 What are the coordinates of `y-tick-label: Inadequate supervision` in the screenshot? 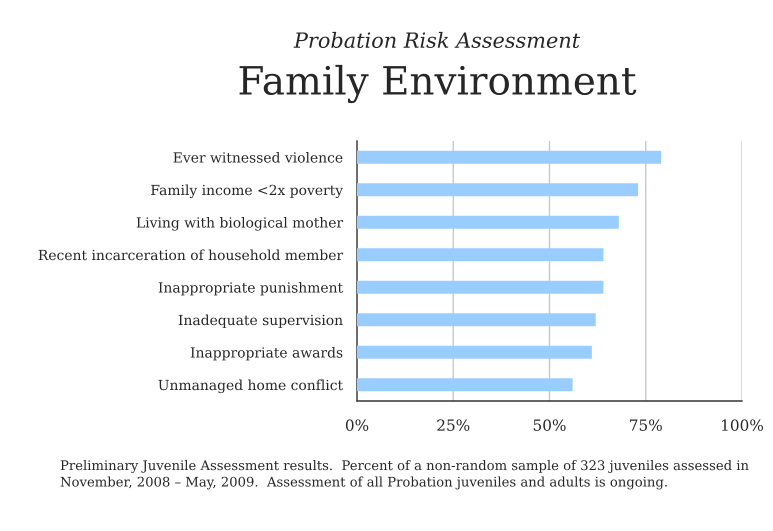 It's located at (260, 321).